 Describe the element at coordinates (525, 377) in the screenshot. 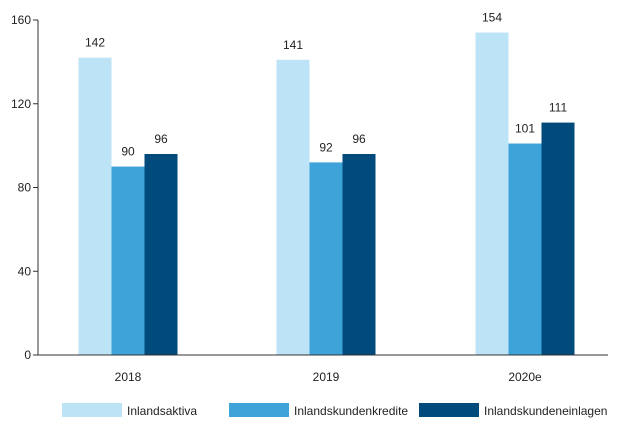

I see `x-tick-label: 2020e` at that location.